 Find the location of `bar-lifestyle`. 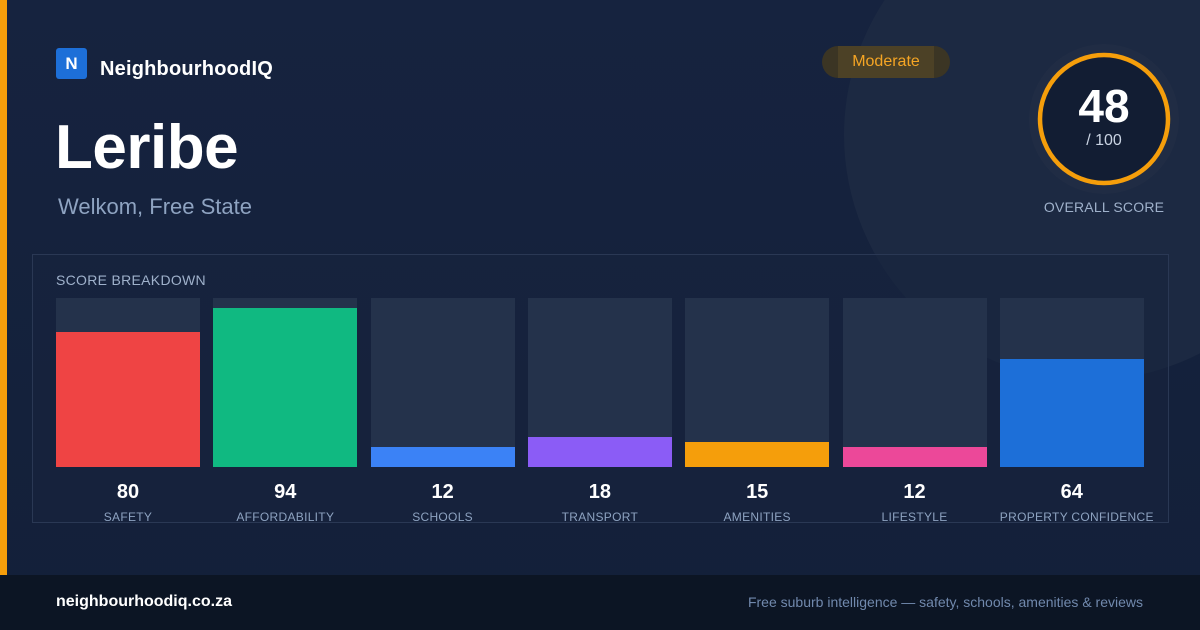

bar-lifestyle is located at coordinates (914, 456).